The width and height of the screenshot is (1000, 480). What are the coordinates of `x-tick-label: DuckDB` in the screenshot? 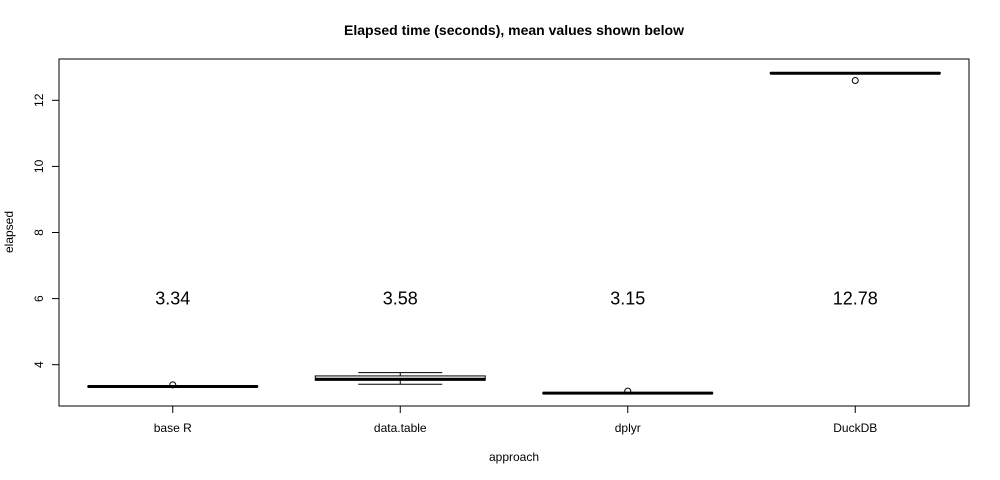 It's located at (855, 428).